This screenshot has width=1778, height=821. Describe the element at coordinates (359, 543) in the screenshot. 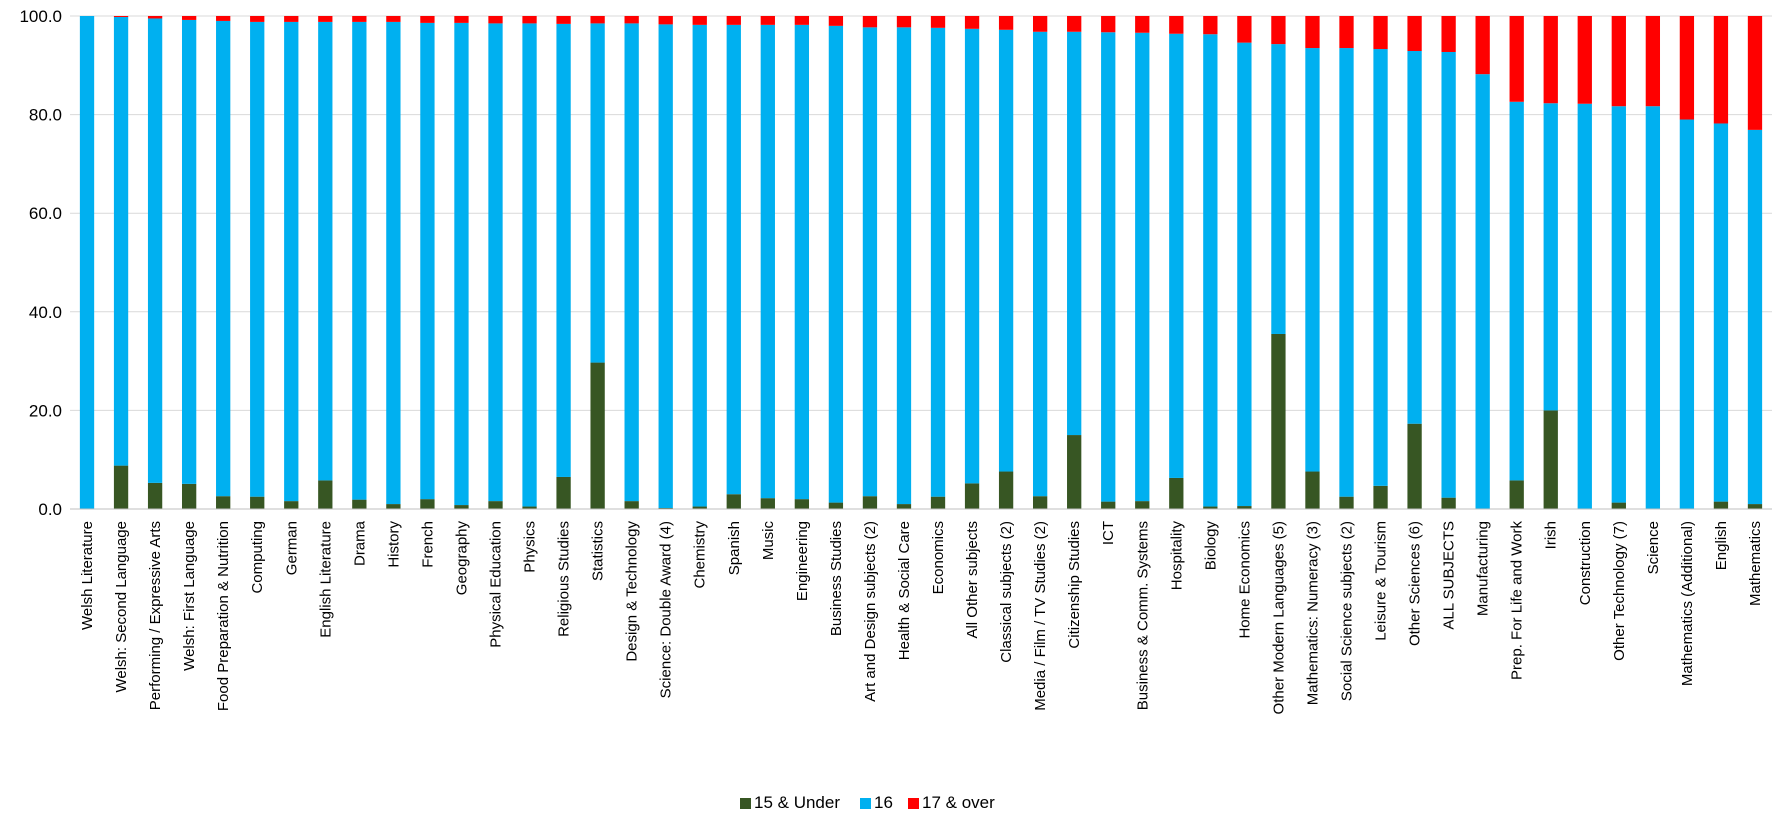

I see `x-tick-label: Drama` at that location.